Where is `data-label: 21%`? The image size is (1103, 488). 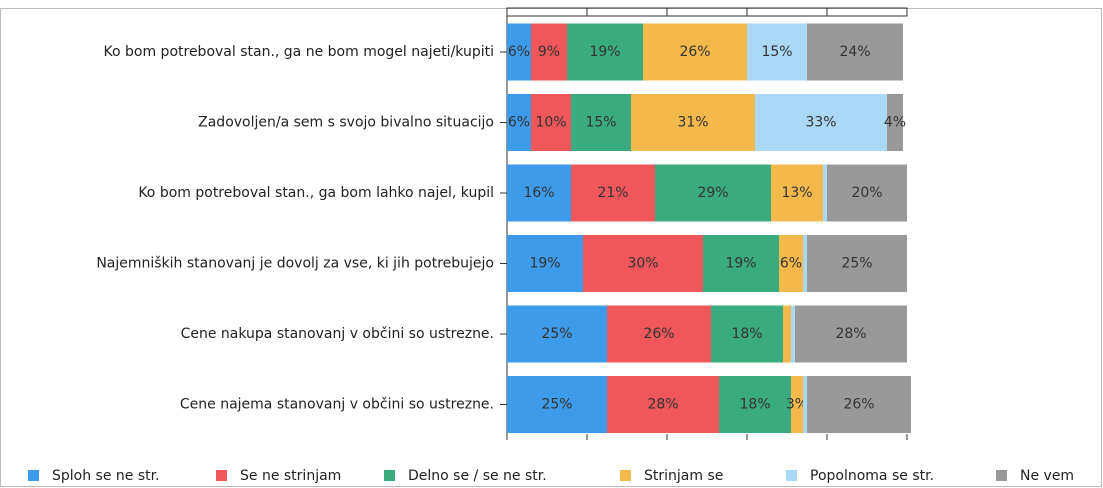 data-label: 21% is located at coordinates (612, 193).